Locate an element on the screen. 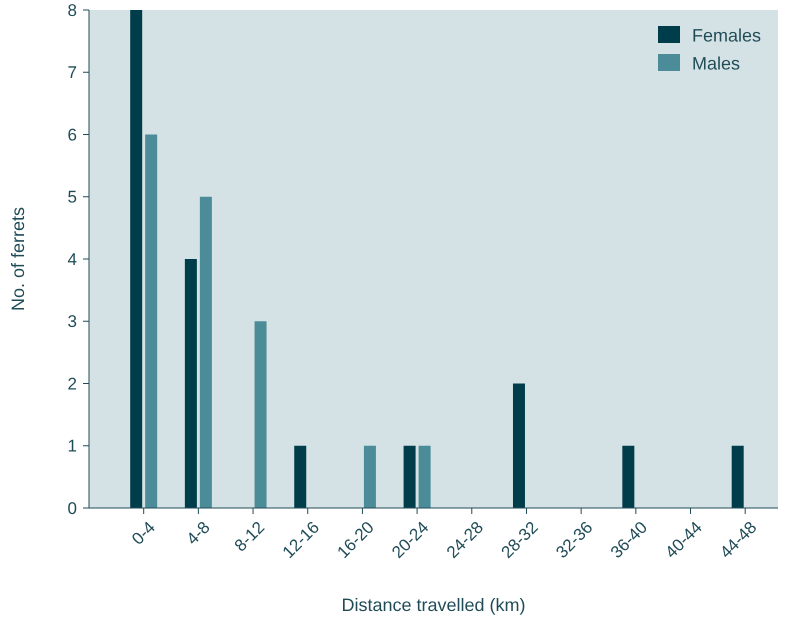 This screenshot has width=789, height=623. x-tick-label: 0-4 is located at coordinates (143, 533).